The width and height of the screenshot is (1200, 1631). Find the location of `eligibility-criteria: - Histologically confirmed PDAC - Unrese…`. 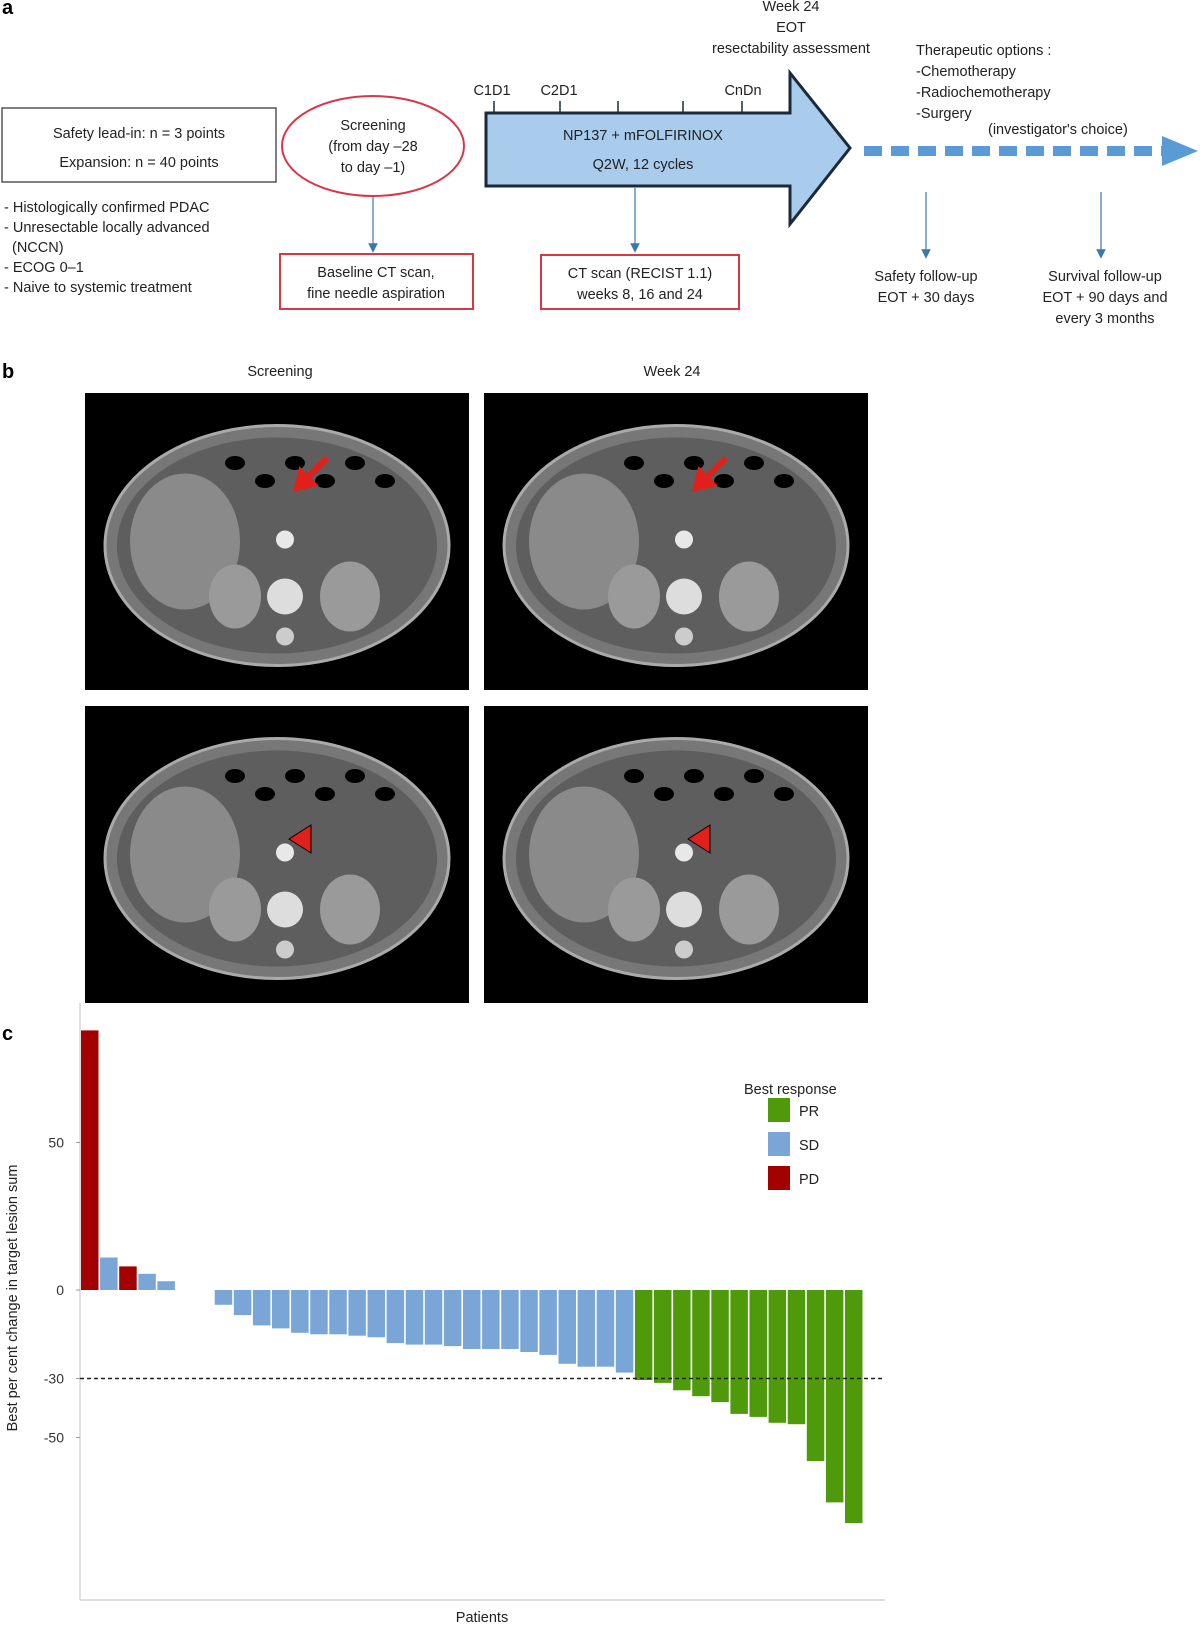

eligibility-criteria: - Histologically confirmed PDAC - Unrese… is located at coordinates (107, 248).